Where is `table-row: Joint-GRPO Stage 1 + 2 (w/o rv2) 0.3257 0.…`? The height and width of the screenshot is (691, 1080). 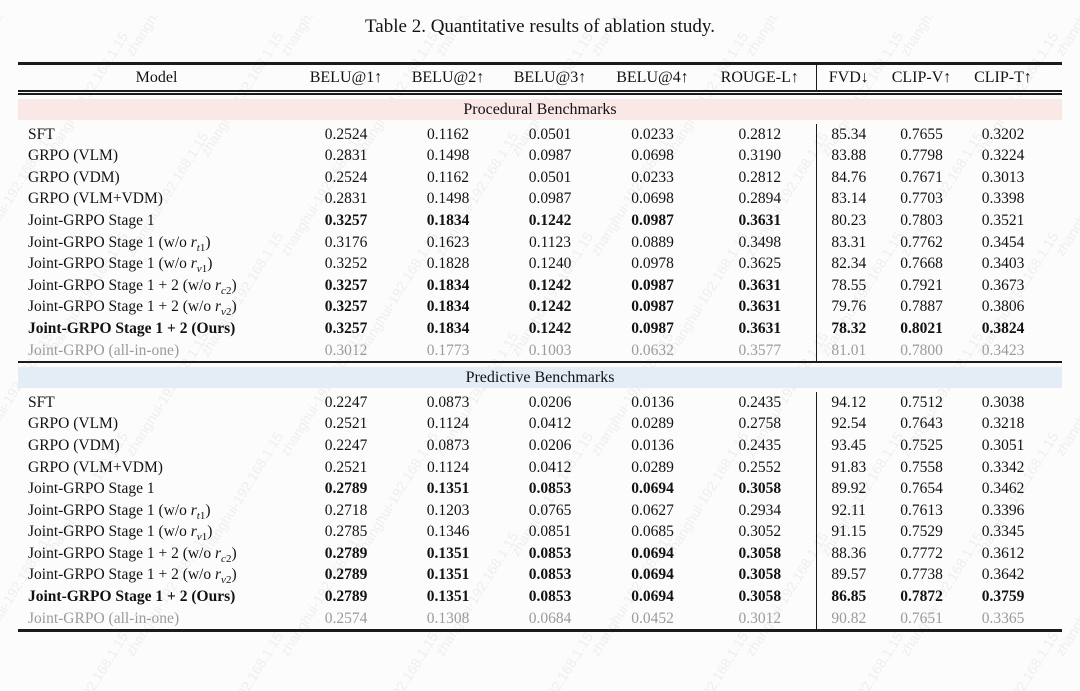 table-row: Joint-GRPO Stage 1 + 2 (w/o rv2) 0.3257 0.… is located at coordinates (540, 307).